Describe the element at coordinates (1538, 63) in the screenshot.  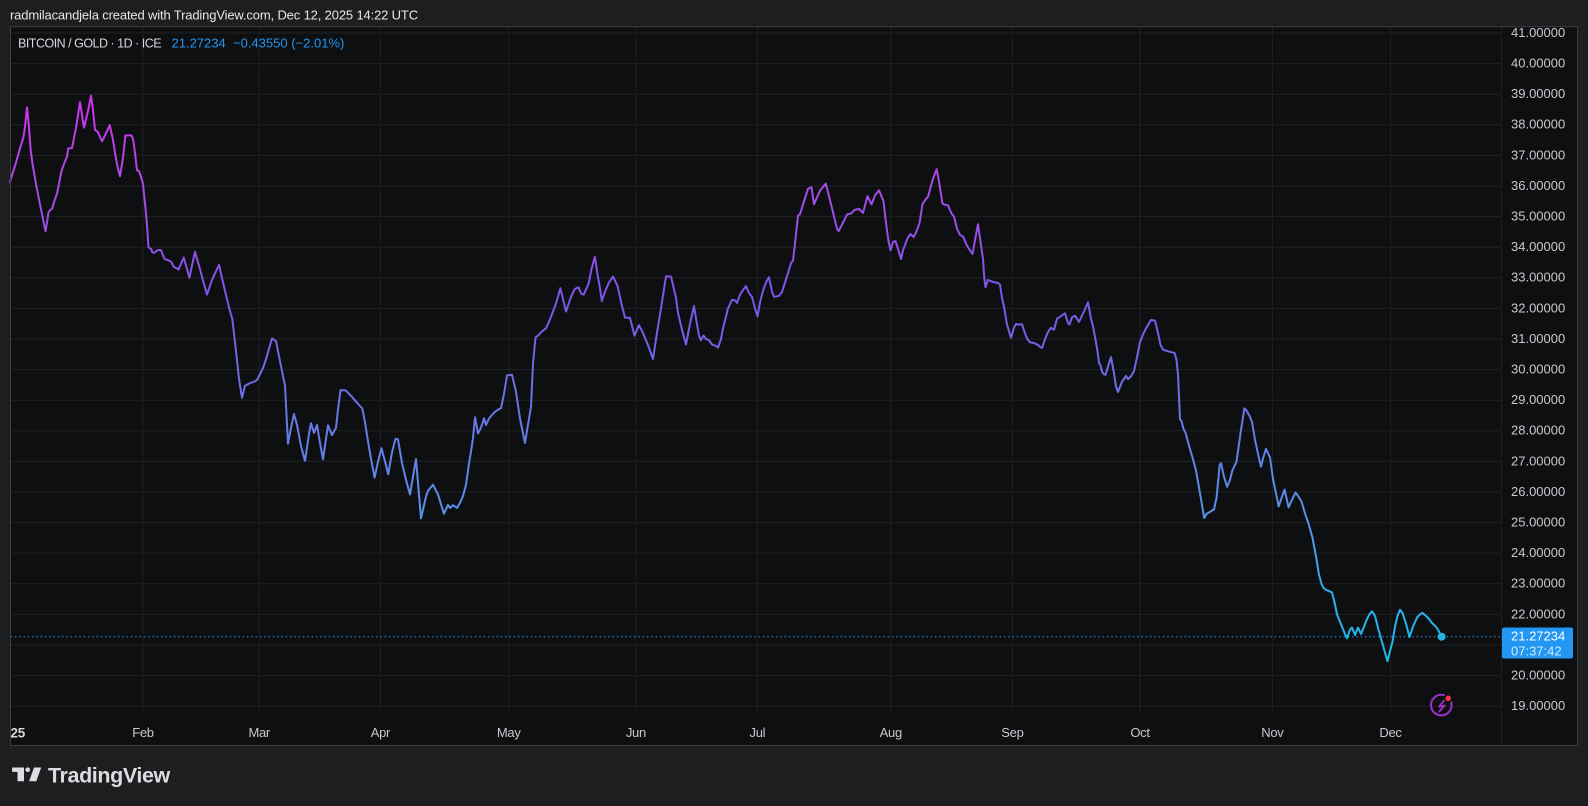
I see `svg-text: 40.00000` at that location.